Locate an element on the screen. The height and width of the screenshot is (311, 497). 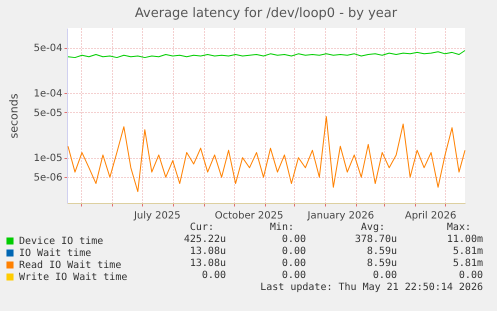
y-tick-label: 5e-04 is located at coordinates (48, 48).